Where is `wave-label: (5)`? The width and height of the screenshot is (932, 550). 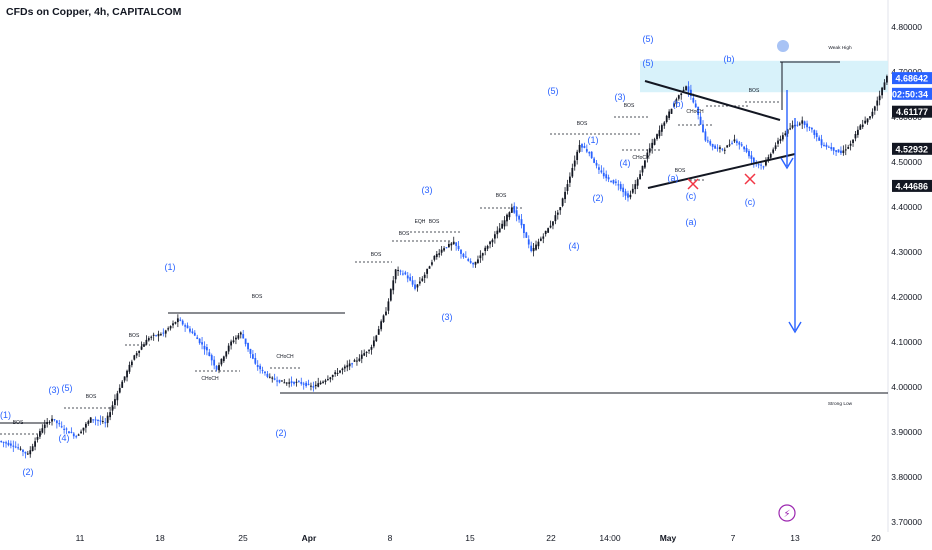 wave-label: (5) is located at coordinates (67, 388).